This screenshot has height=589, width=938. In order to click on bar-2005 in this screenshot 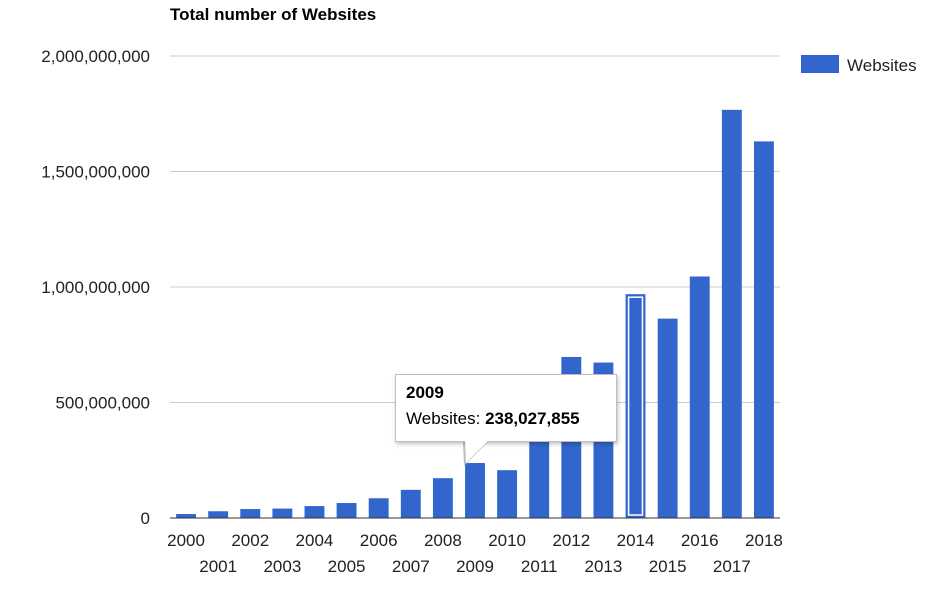, I will do `click(346, 510)`.